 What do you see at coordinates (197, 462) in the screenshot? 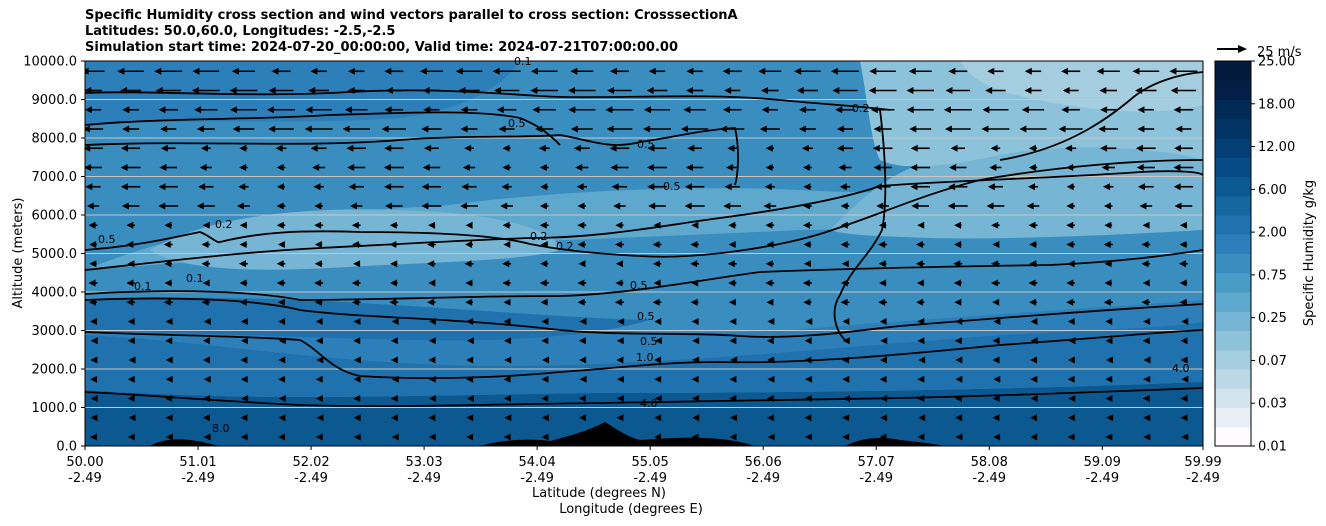
I see `x-tick-label-lat: 51.01` at bounding box center [197, 462].